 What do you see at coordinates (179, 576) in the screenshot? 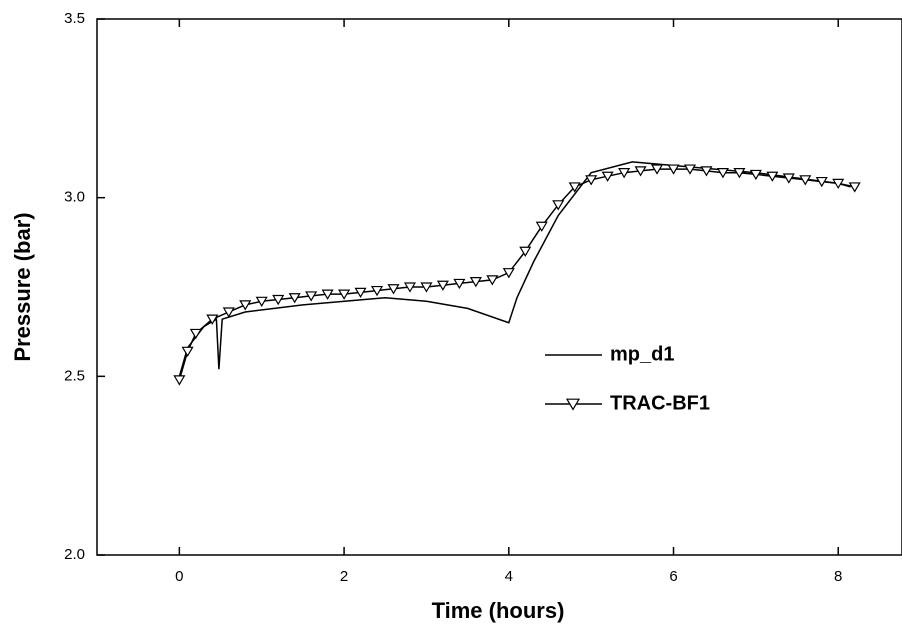
I see `x-tick-label: 0` at bounding box center [179, 576].